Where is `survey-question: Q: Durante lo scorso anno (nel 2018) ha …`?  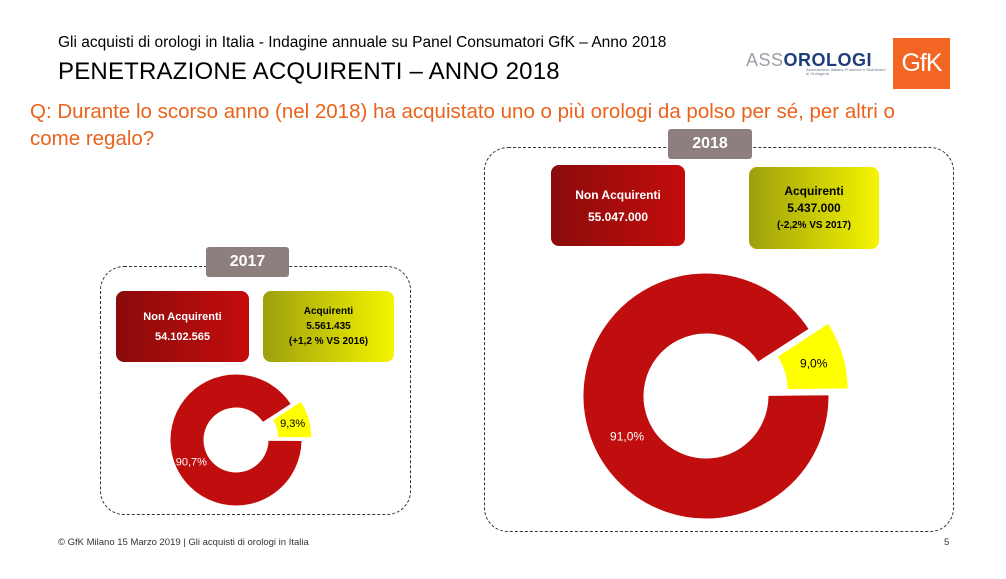 survey-question: Q: Durante lo scorso anno (nel 2018) ha … is located at coordinates (462, 125).